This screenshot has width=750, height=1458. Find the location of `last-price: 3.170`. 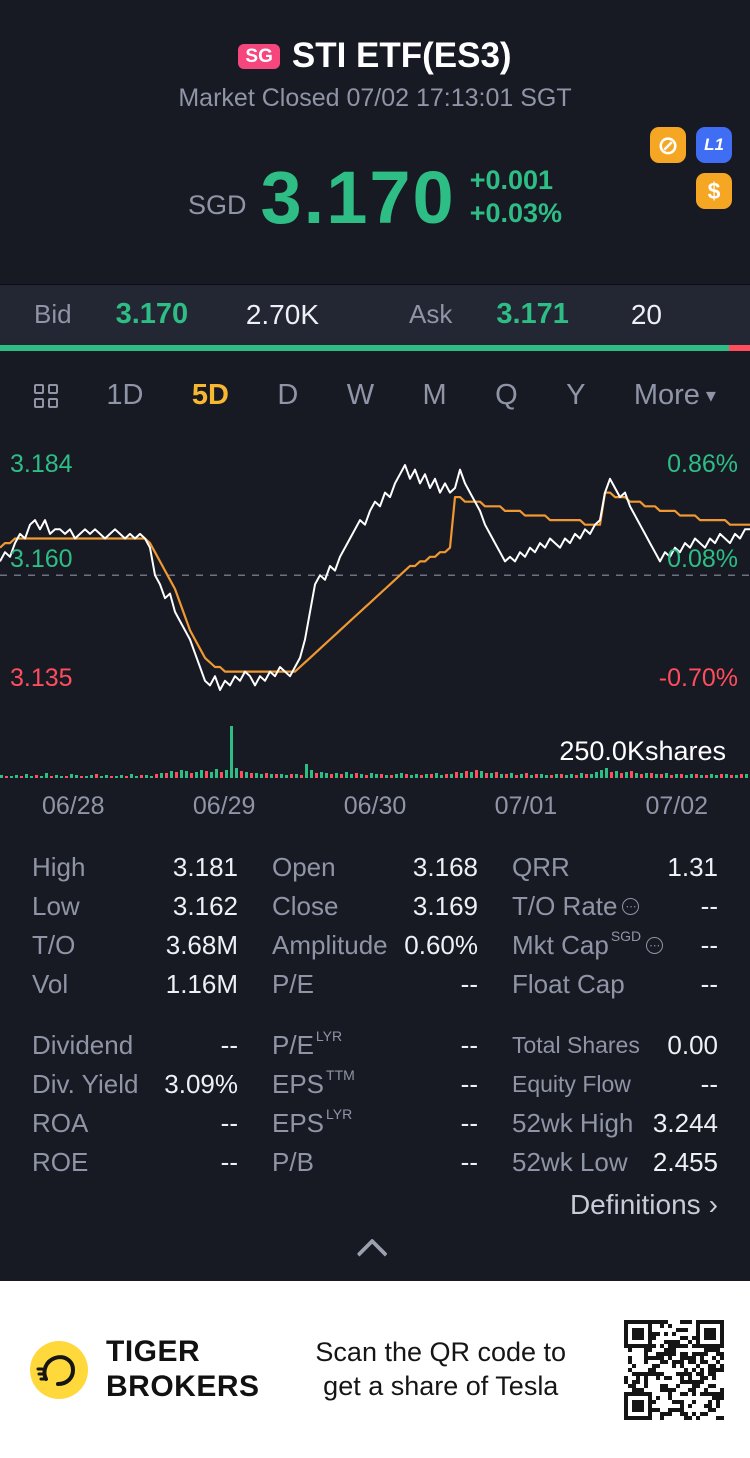

last-price: 3.170 is located at coordinates (358, 198).